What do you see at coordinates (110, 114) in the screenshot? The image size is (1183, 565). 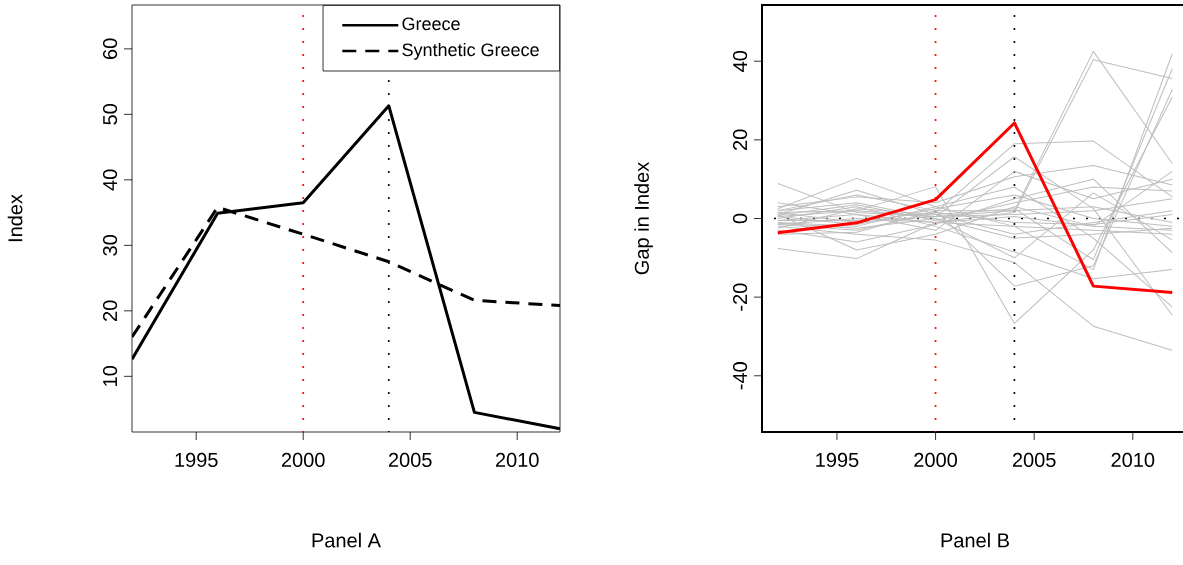 I see `y-tick-label: 50` at bounding box center [110, 114].